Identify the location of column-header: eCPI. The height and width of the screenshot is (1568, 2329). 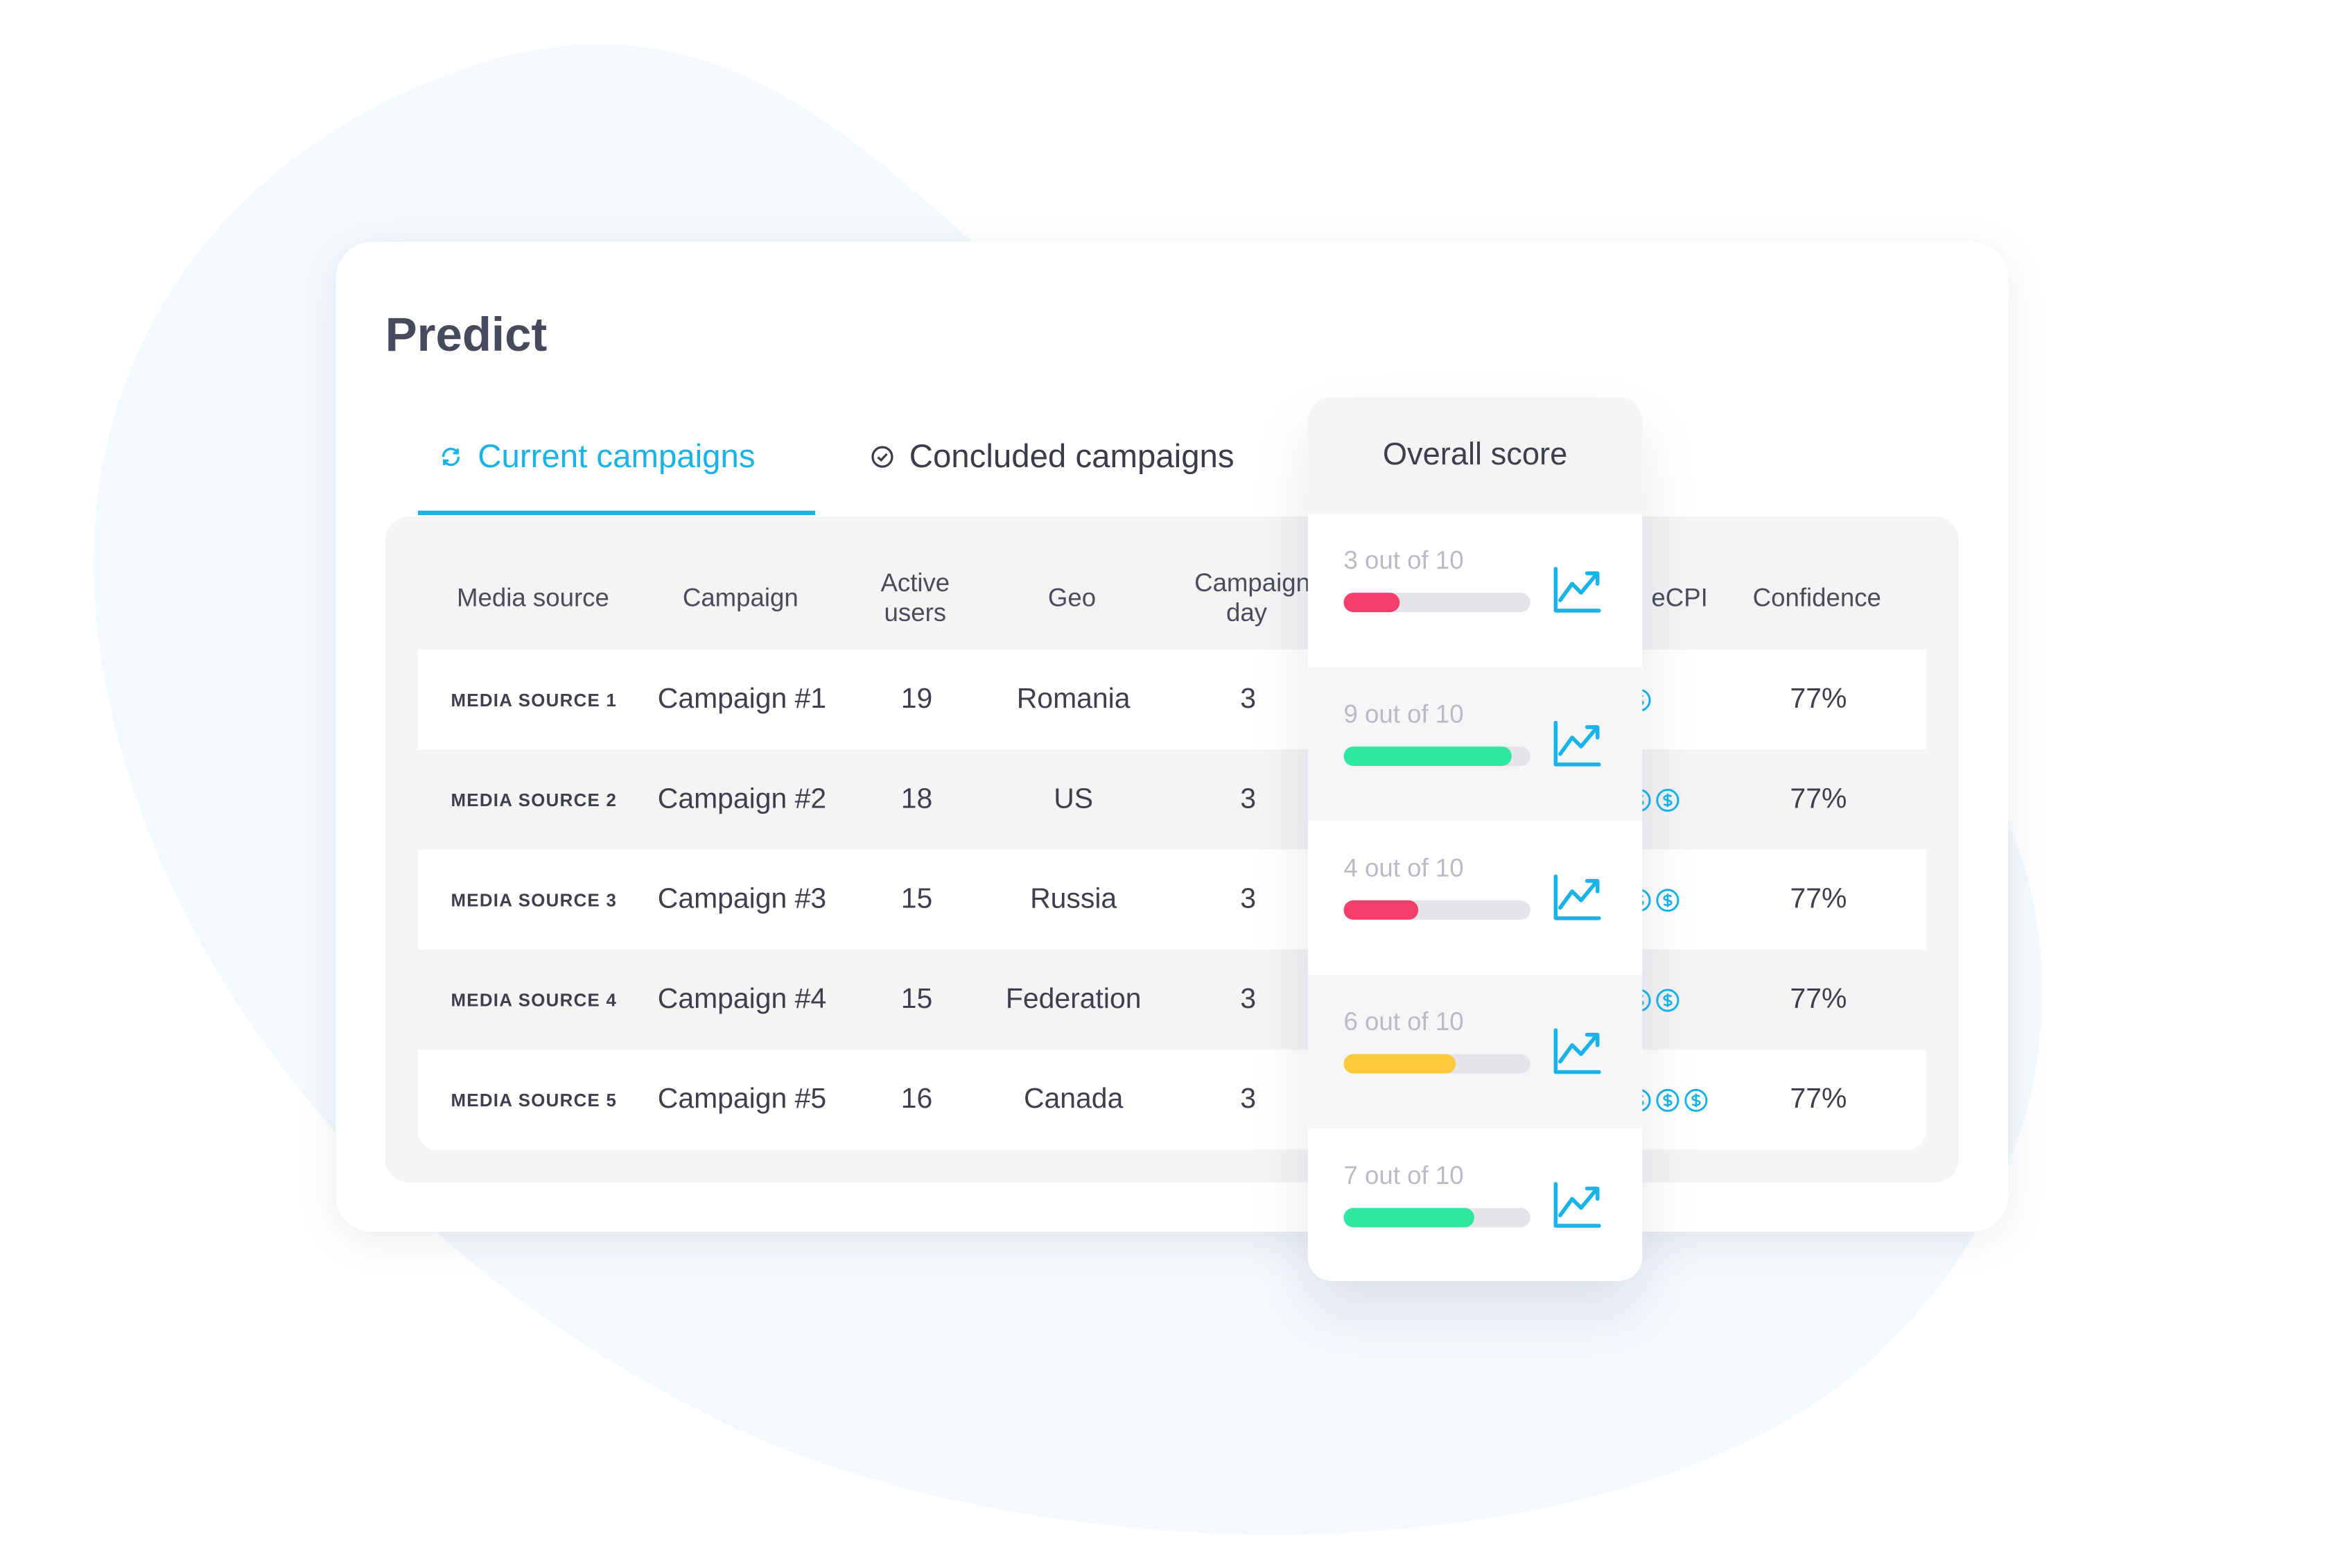
(1679, 598).